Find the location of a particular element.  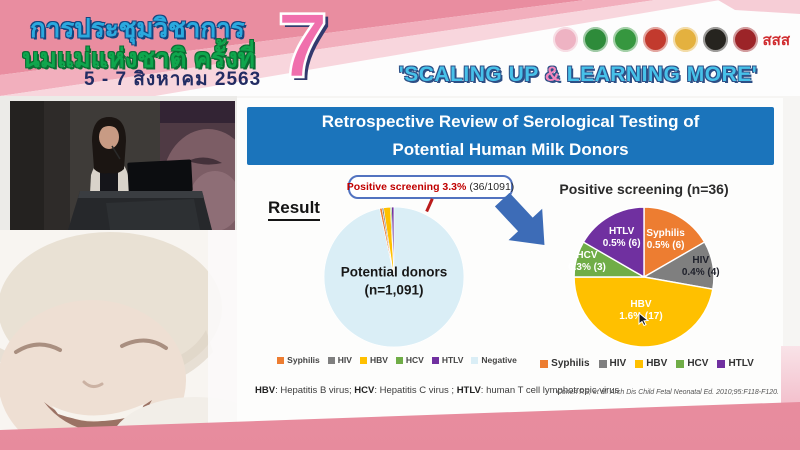

slogan-pre: 'SCALING UP is located at coordinates (471, 74).